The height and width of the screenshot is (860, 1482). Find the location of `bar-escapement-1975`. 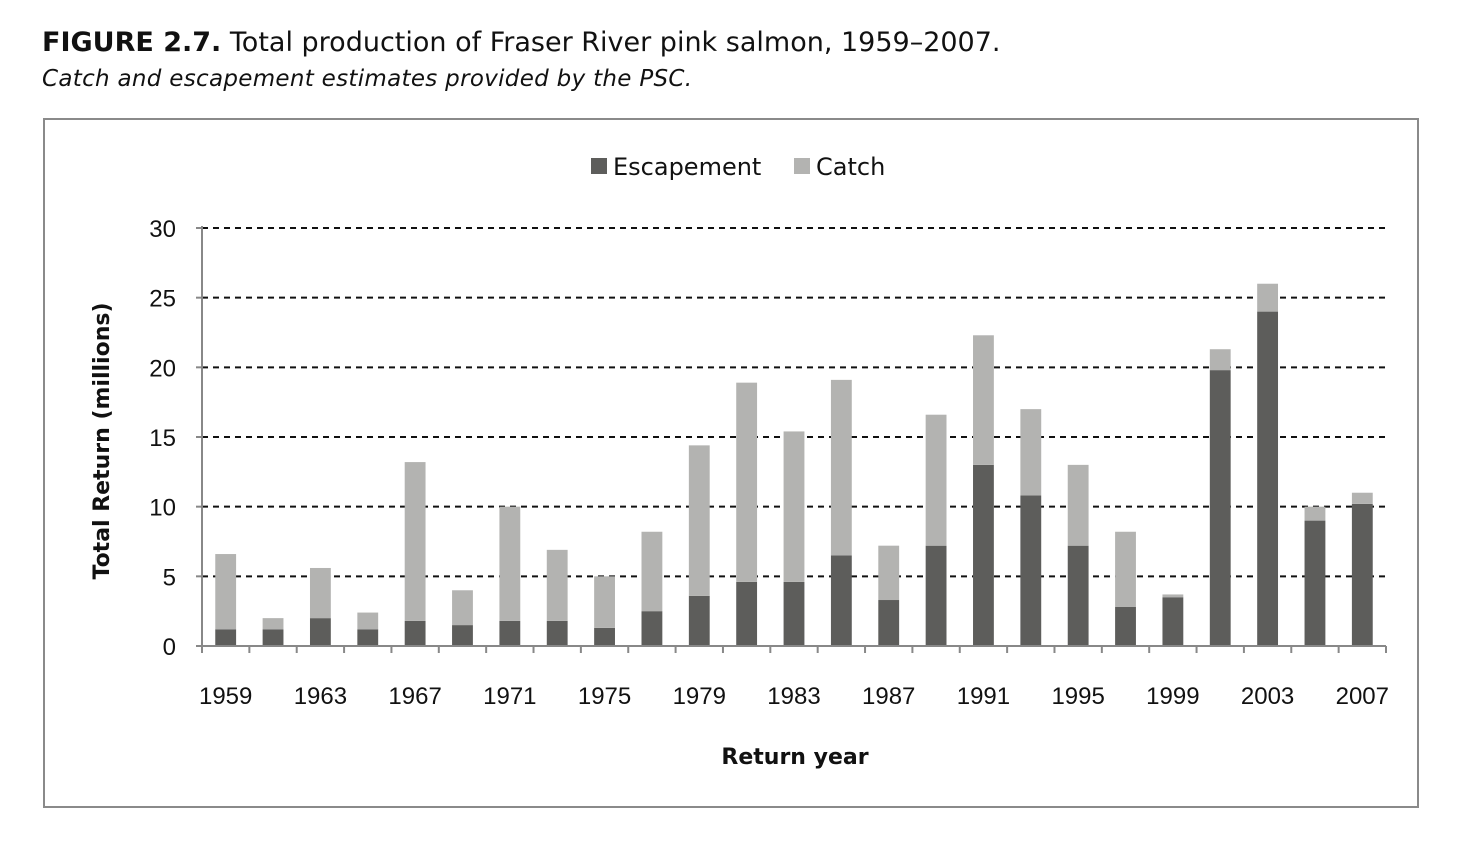

bar-escapement-1975 is located at coordinates (604, 636).